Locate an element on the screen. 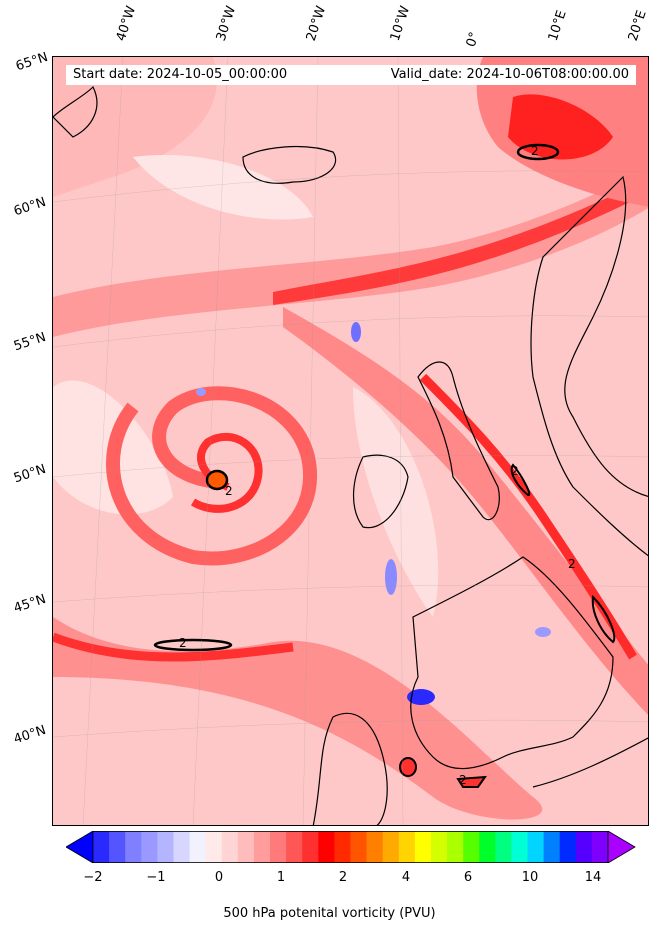 Image resolution: width=659 pixels, height=936 pixels. pv-spiral-core is located at coordinates (226, 473).